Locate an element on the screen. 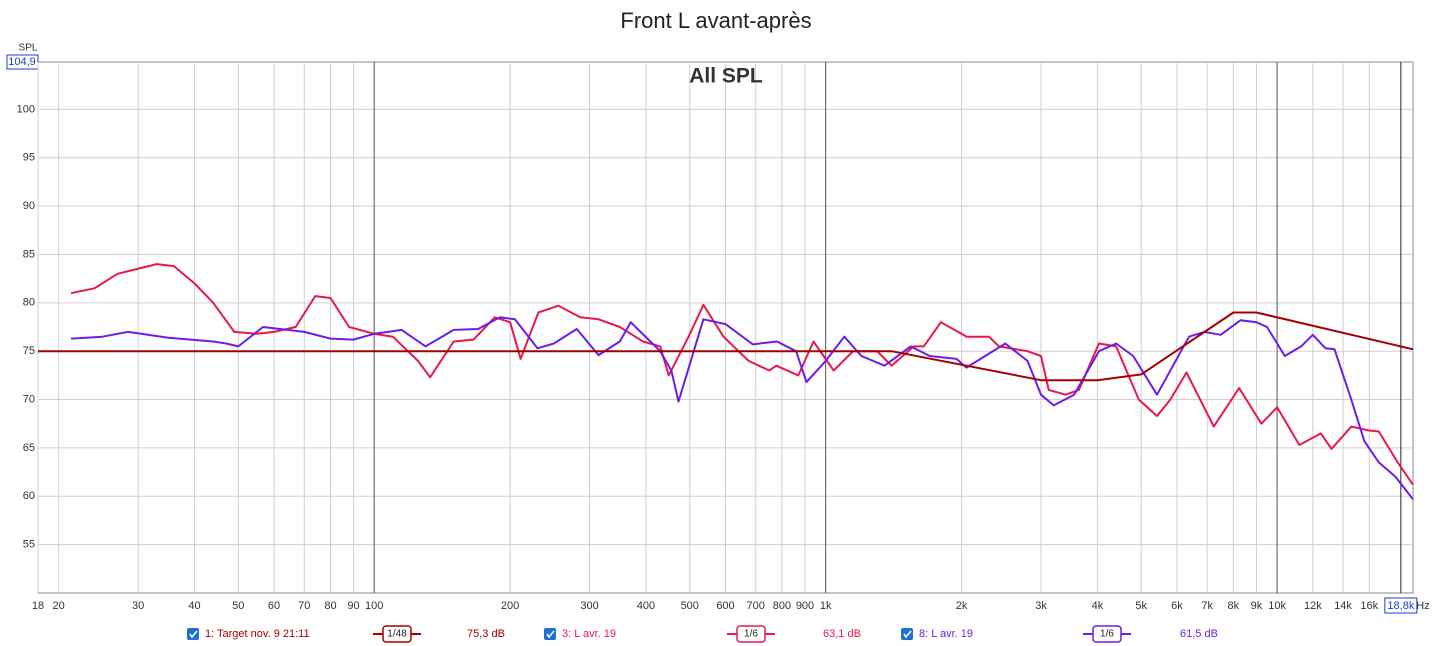 Image resolution: width=1433 pixels, height=646 pixels. x-marker-box is located at coordinates (1401, 605).